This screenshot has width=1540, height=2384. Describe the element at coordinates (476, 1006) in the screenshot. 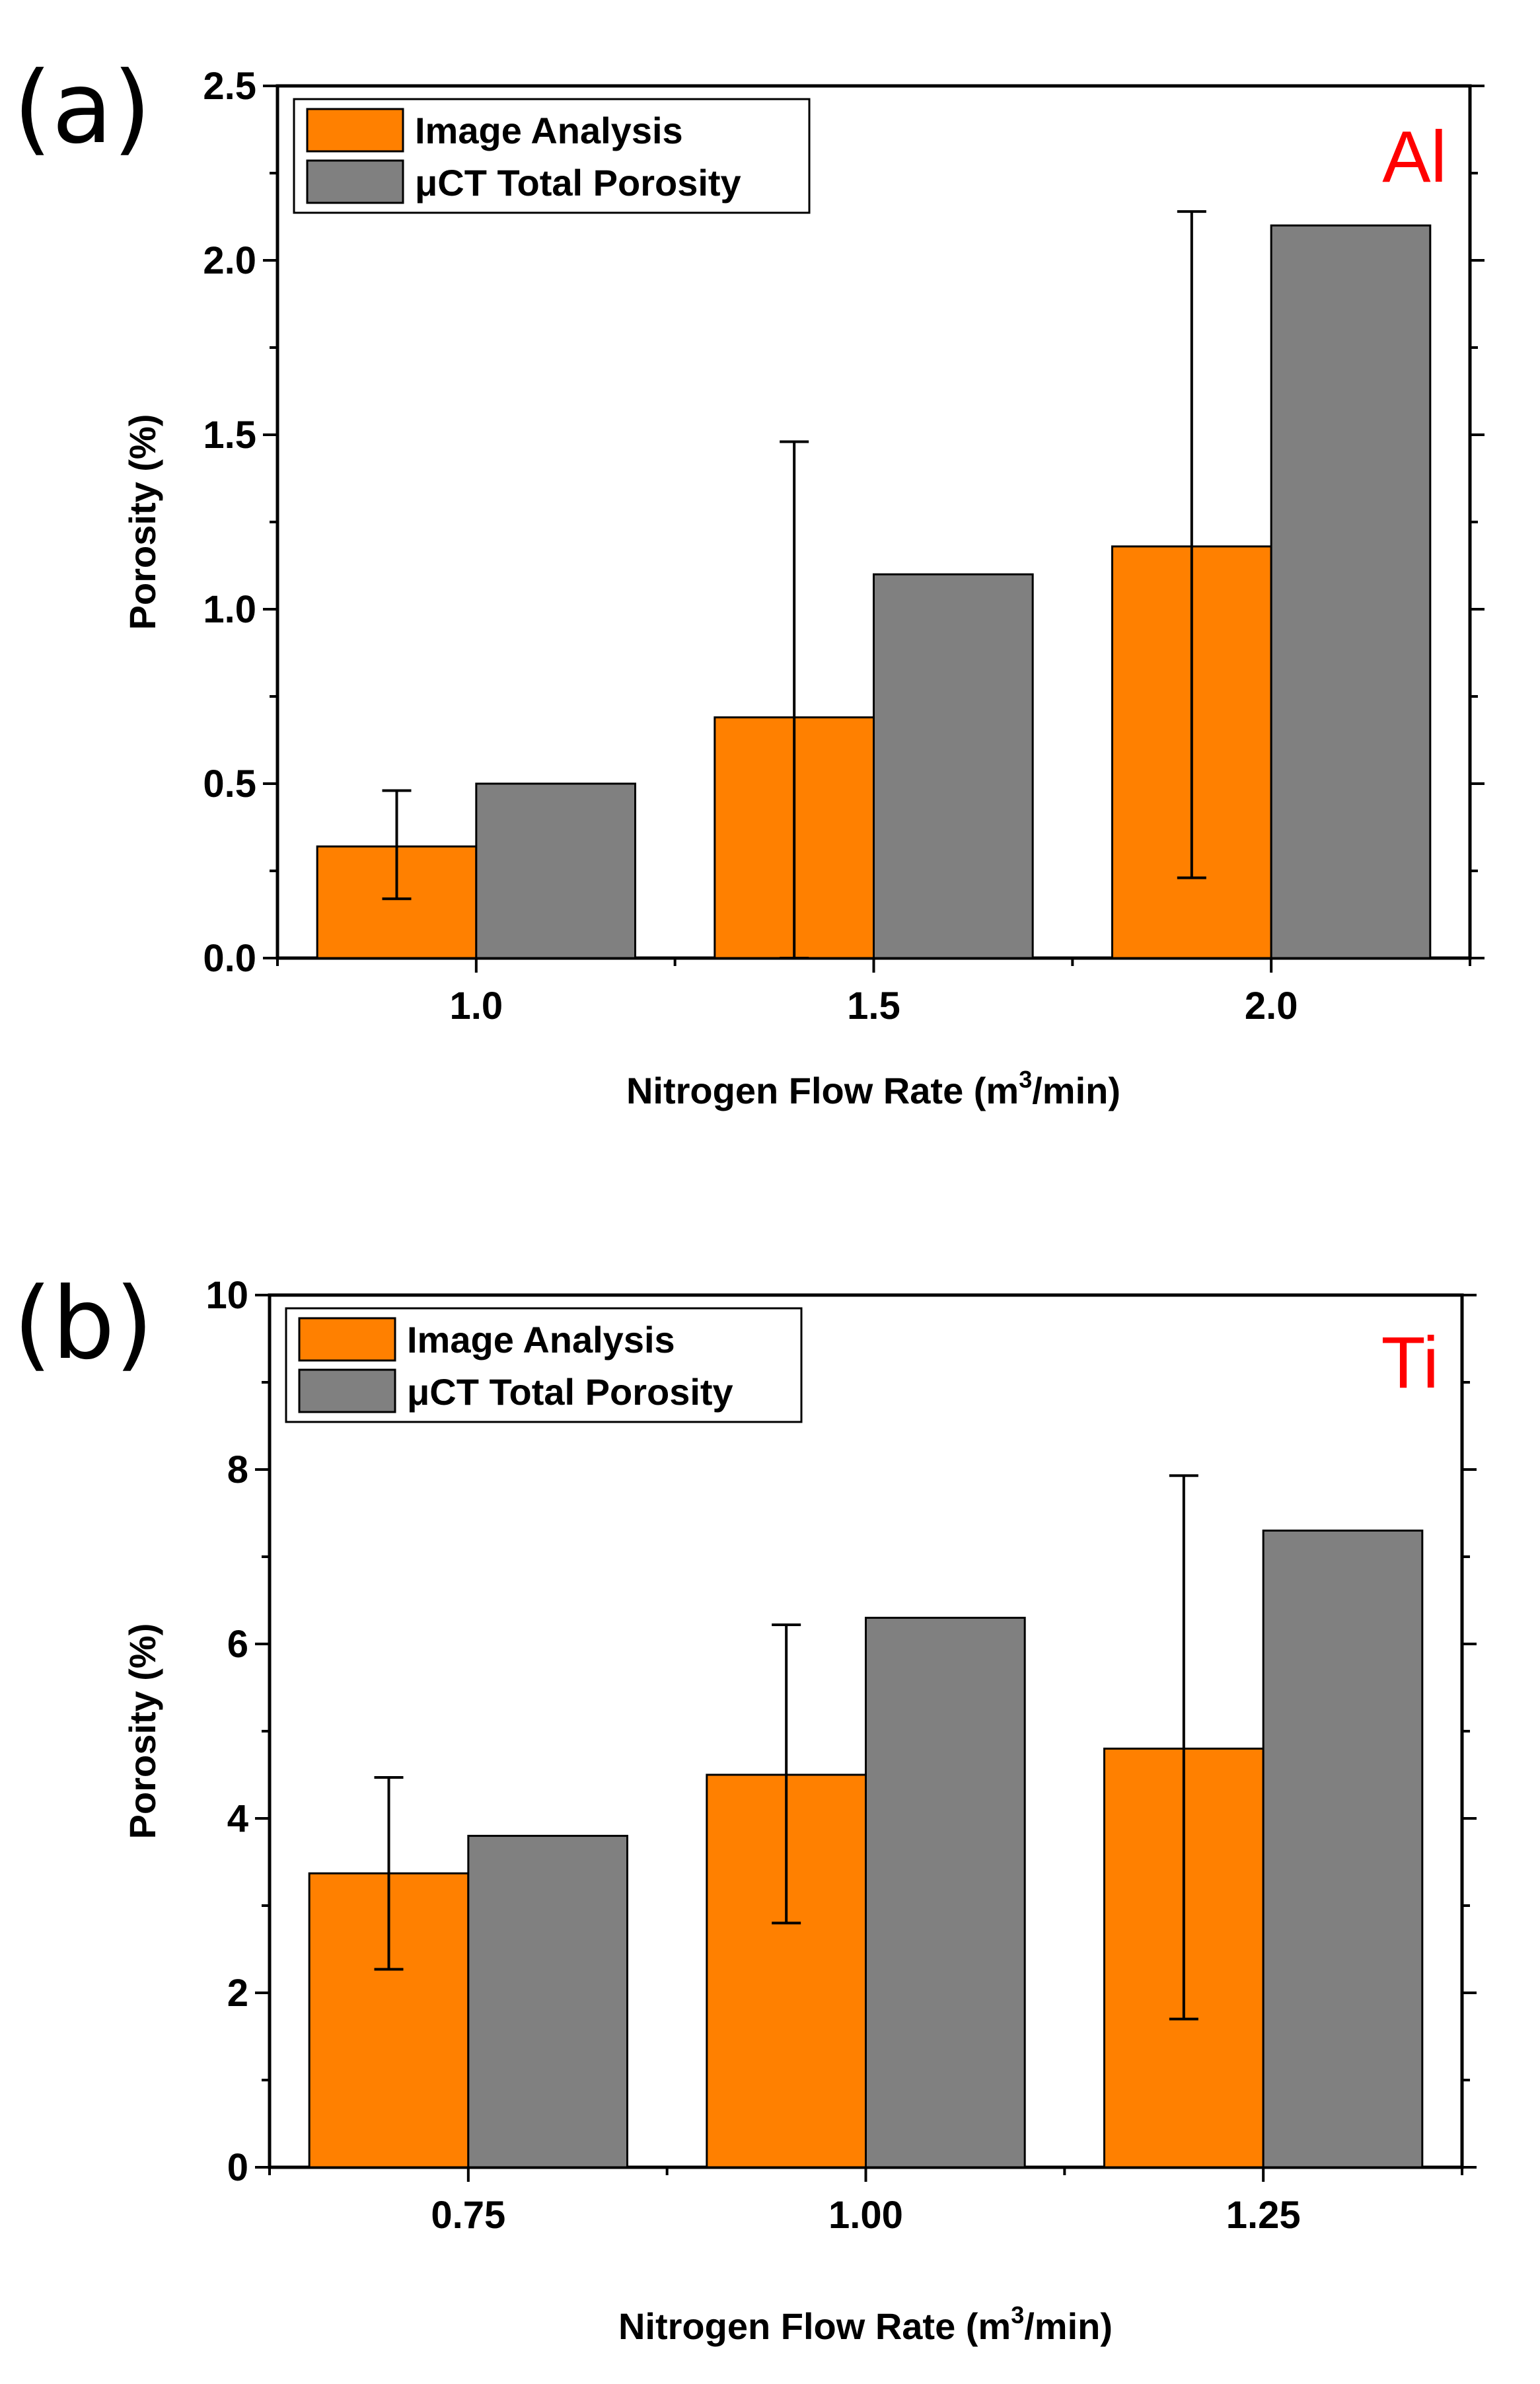

I see `x-tick-label: 1.0` at that location.